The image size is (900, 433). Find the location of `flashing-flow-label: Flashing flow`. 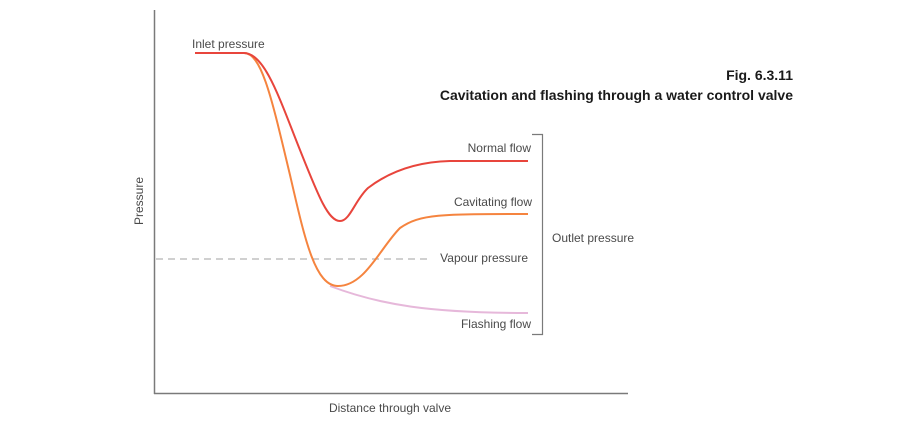

flashing-flow-label: Flashing flow is located at coordinates (496, 324).